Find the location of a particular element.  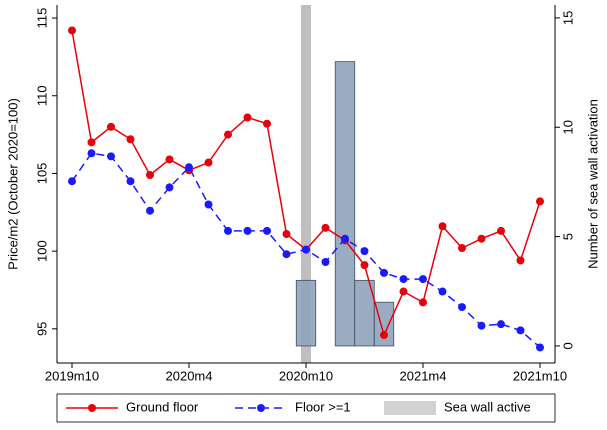

y-tick-label: 110 is located at coordinates (41, 95).